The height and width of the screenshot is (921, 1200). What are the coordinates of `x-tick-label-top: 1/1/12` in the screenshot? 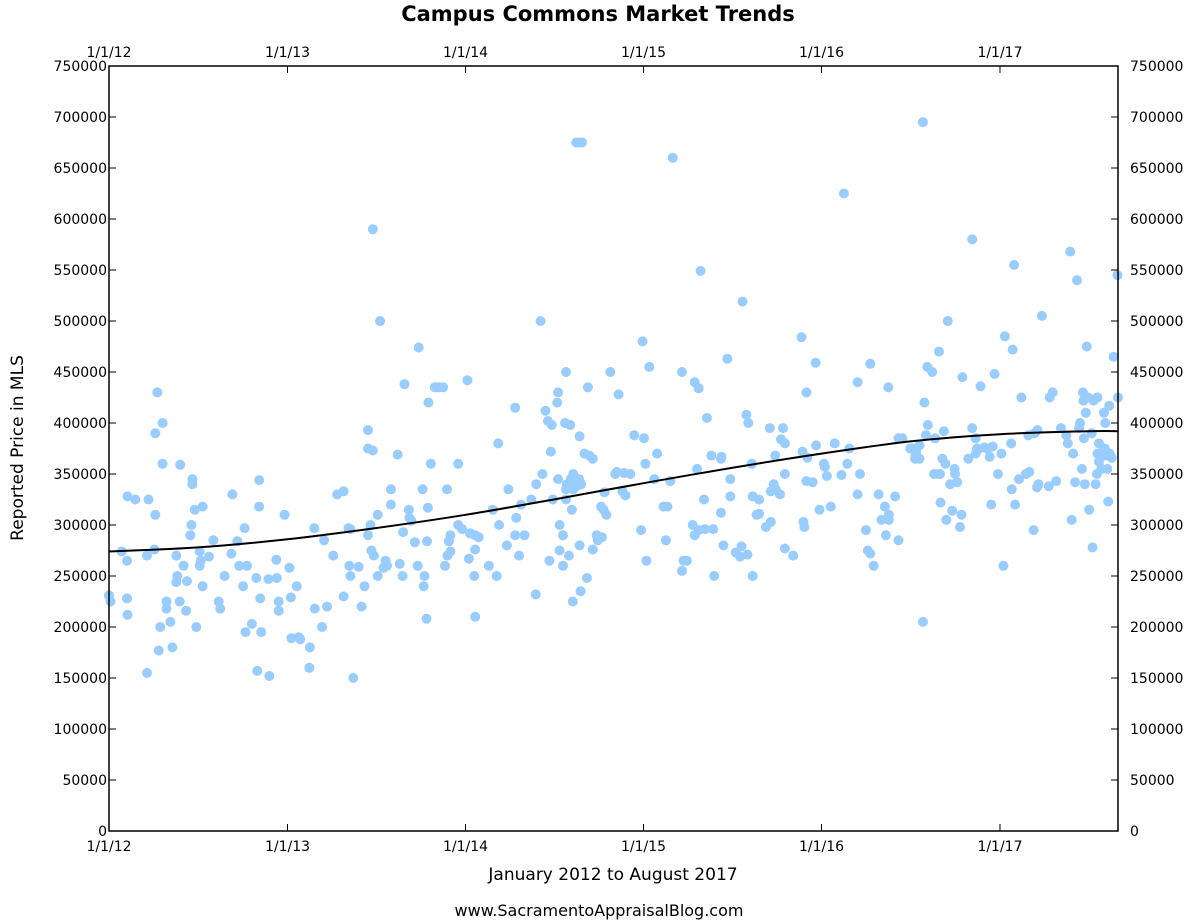 It's located at (108, 53).